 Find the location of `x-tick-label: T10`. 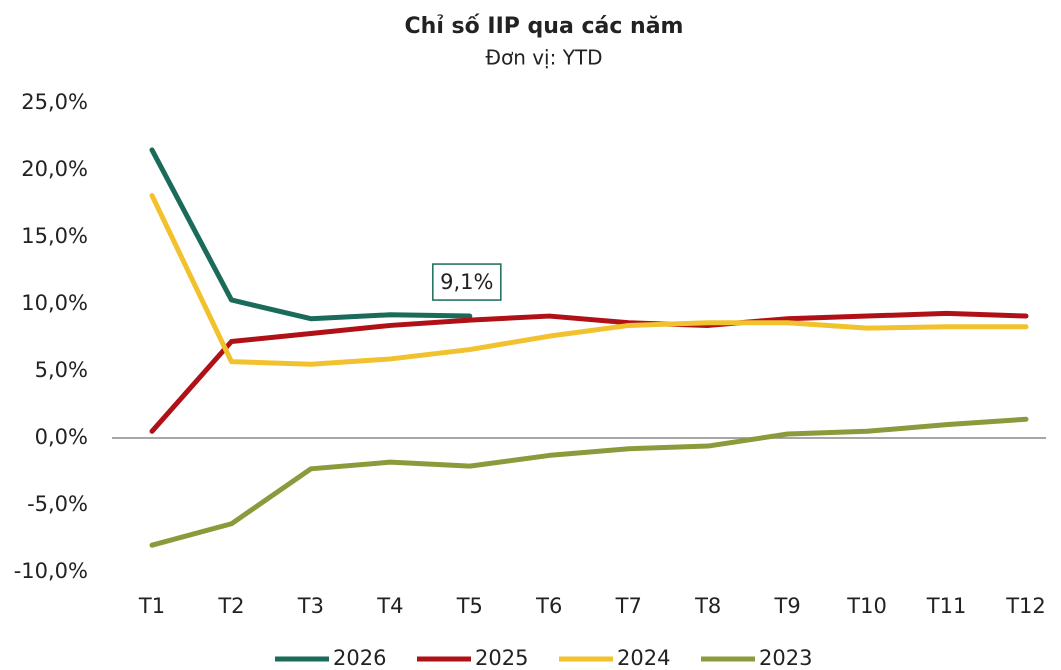

x-tick-label: T10 is located at coordinates (866, 606).